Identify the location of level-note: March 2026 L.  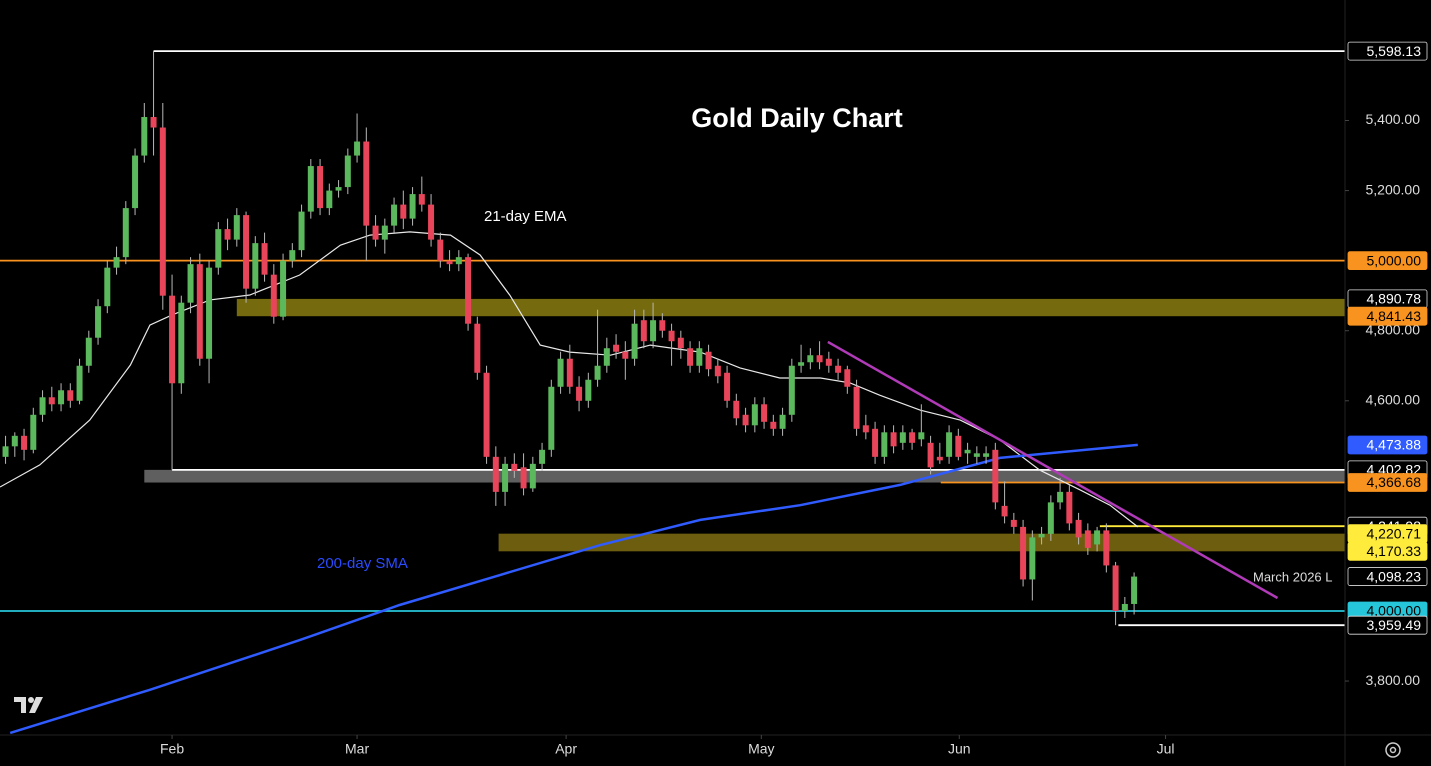
(1293, 576).